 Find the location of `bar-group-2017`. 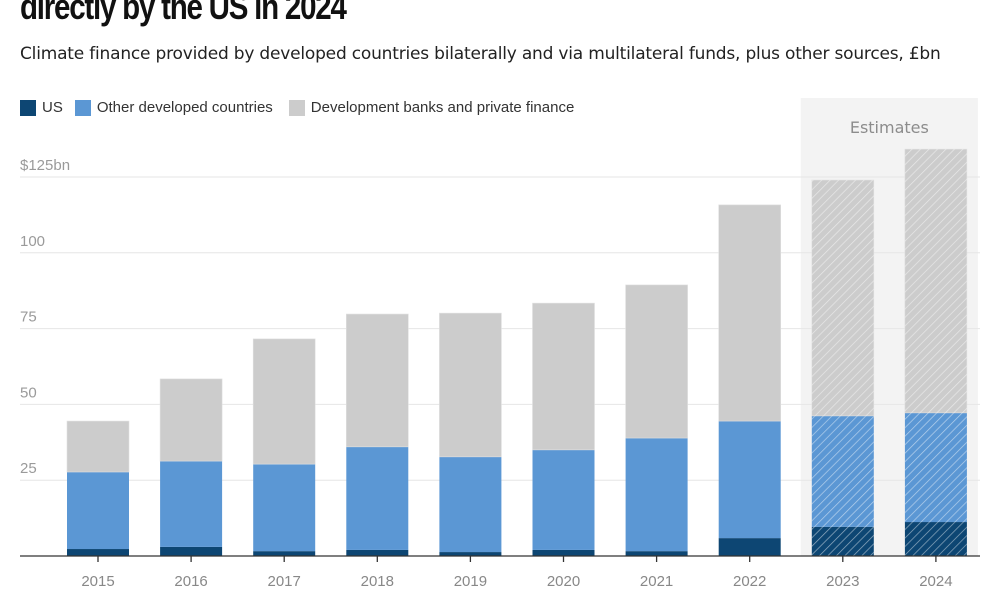

bar-group-2017 is located at coordinates (284, 447).